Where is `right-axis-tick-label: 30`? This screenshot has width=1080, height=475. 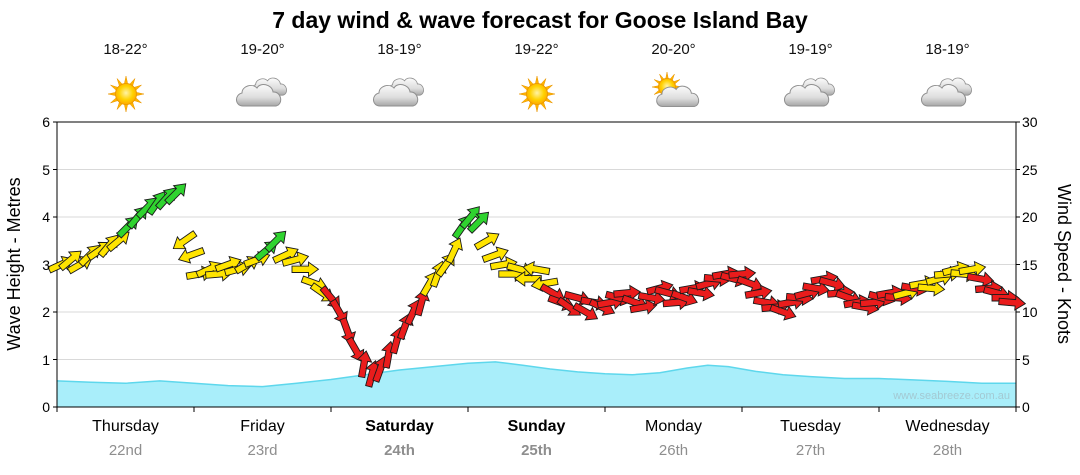 right-axis-tick-label: 30 is located at coordinates (1030, 122).